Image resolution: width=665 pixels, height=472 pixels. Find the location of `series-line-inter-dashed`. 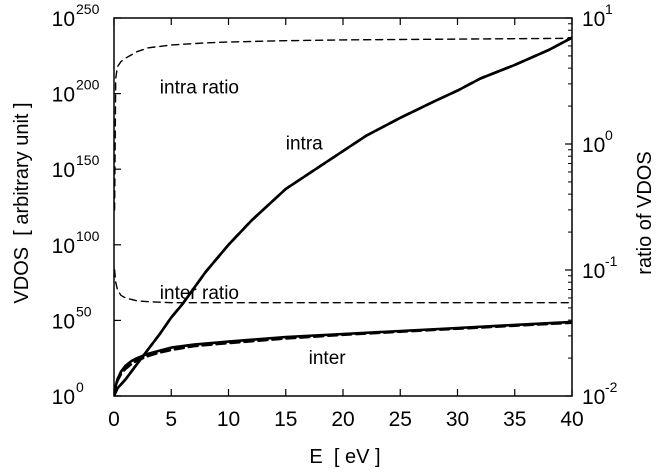

series-line-inter-dashed is located at coordinates (343, 358).